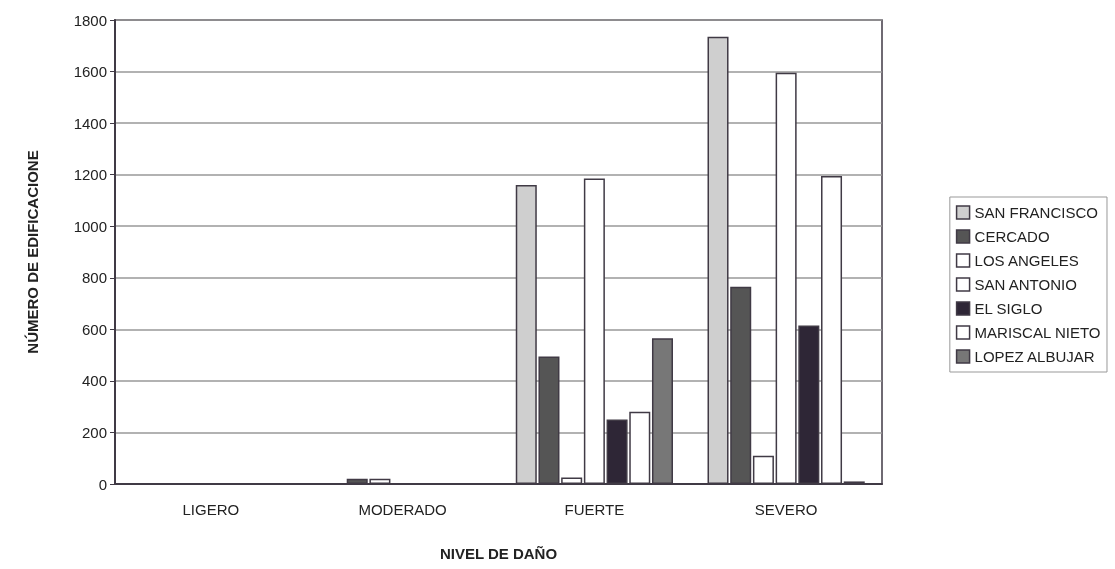 This screenshot has width=1115, height=569. Describe the element at coordinates (90, 175) in the screenshot. I see `y-tick-label: 1200` at that location.